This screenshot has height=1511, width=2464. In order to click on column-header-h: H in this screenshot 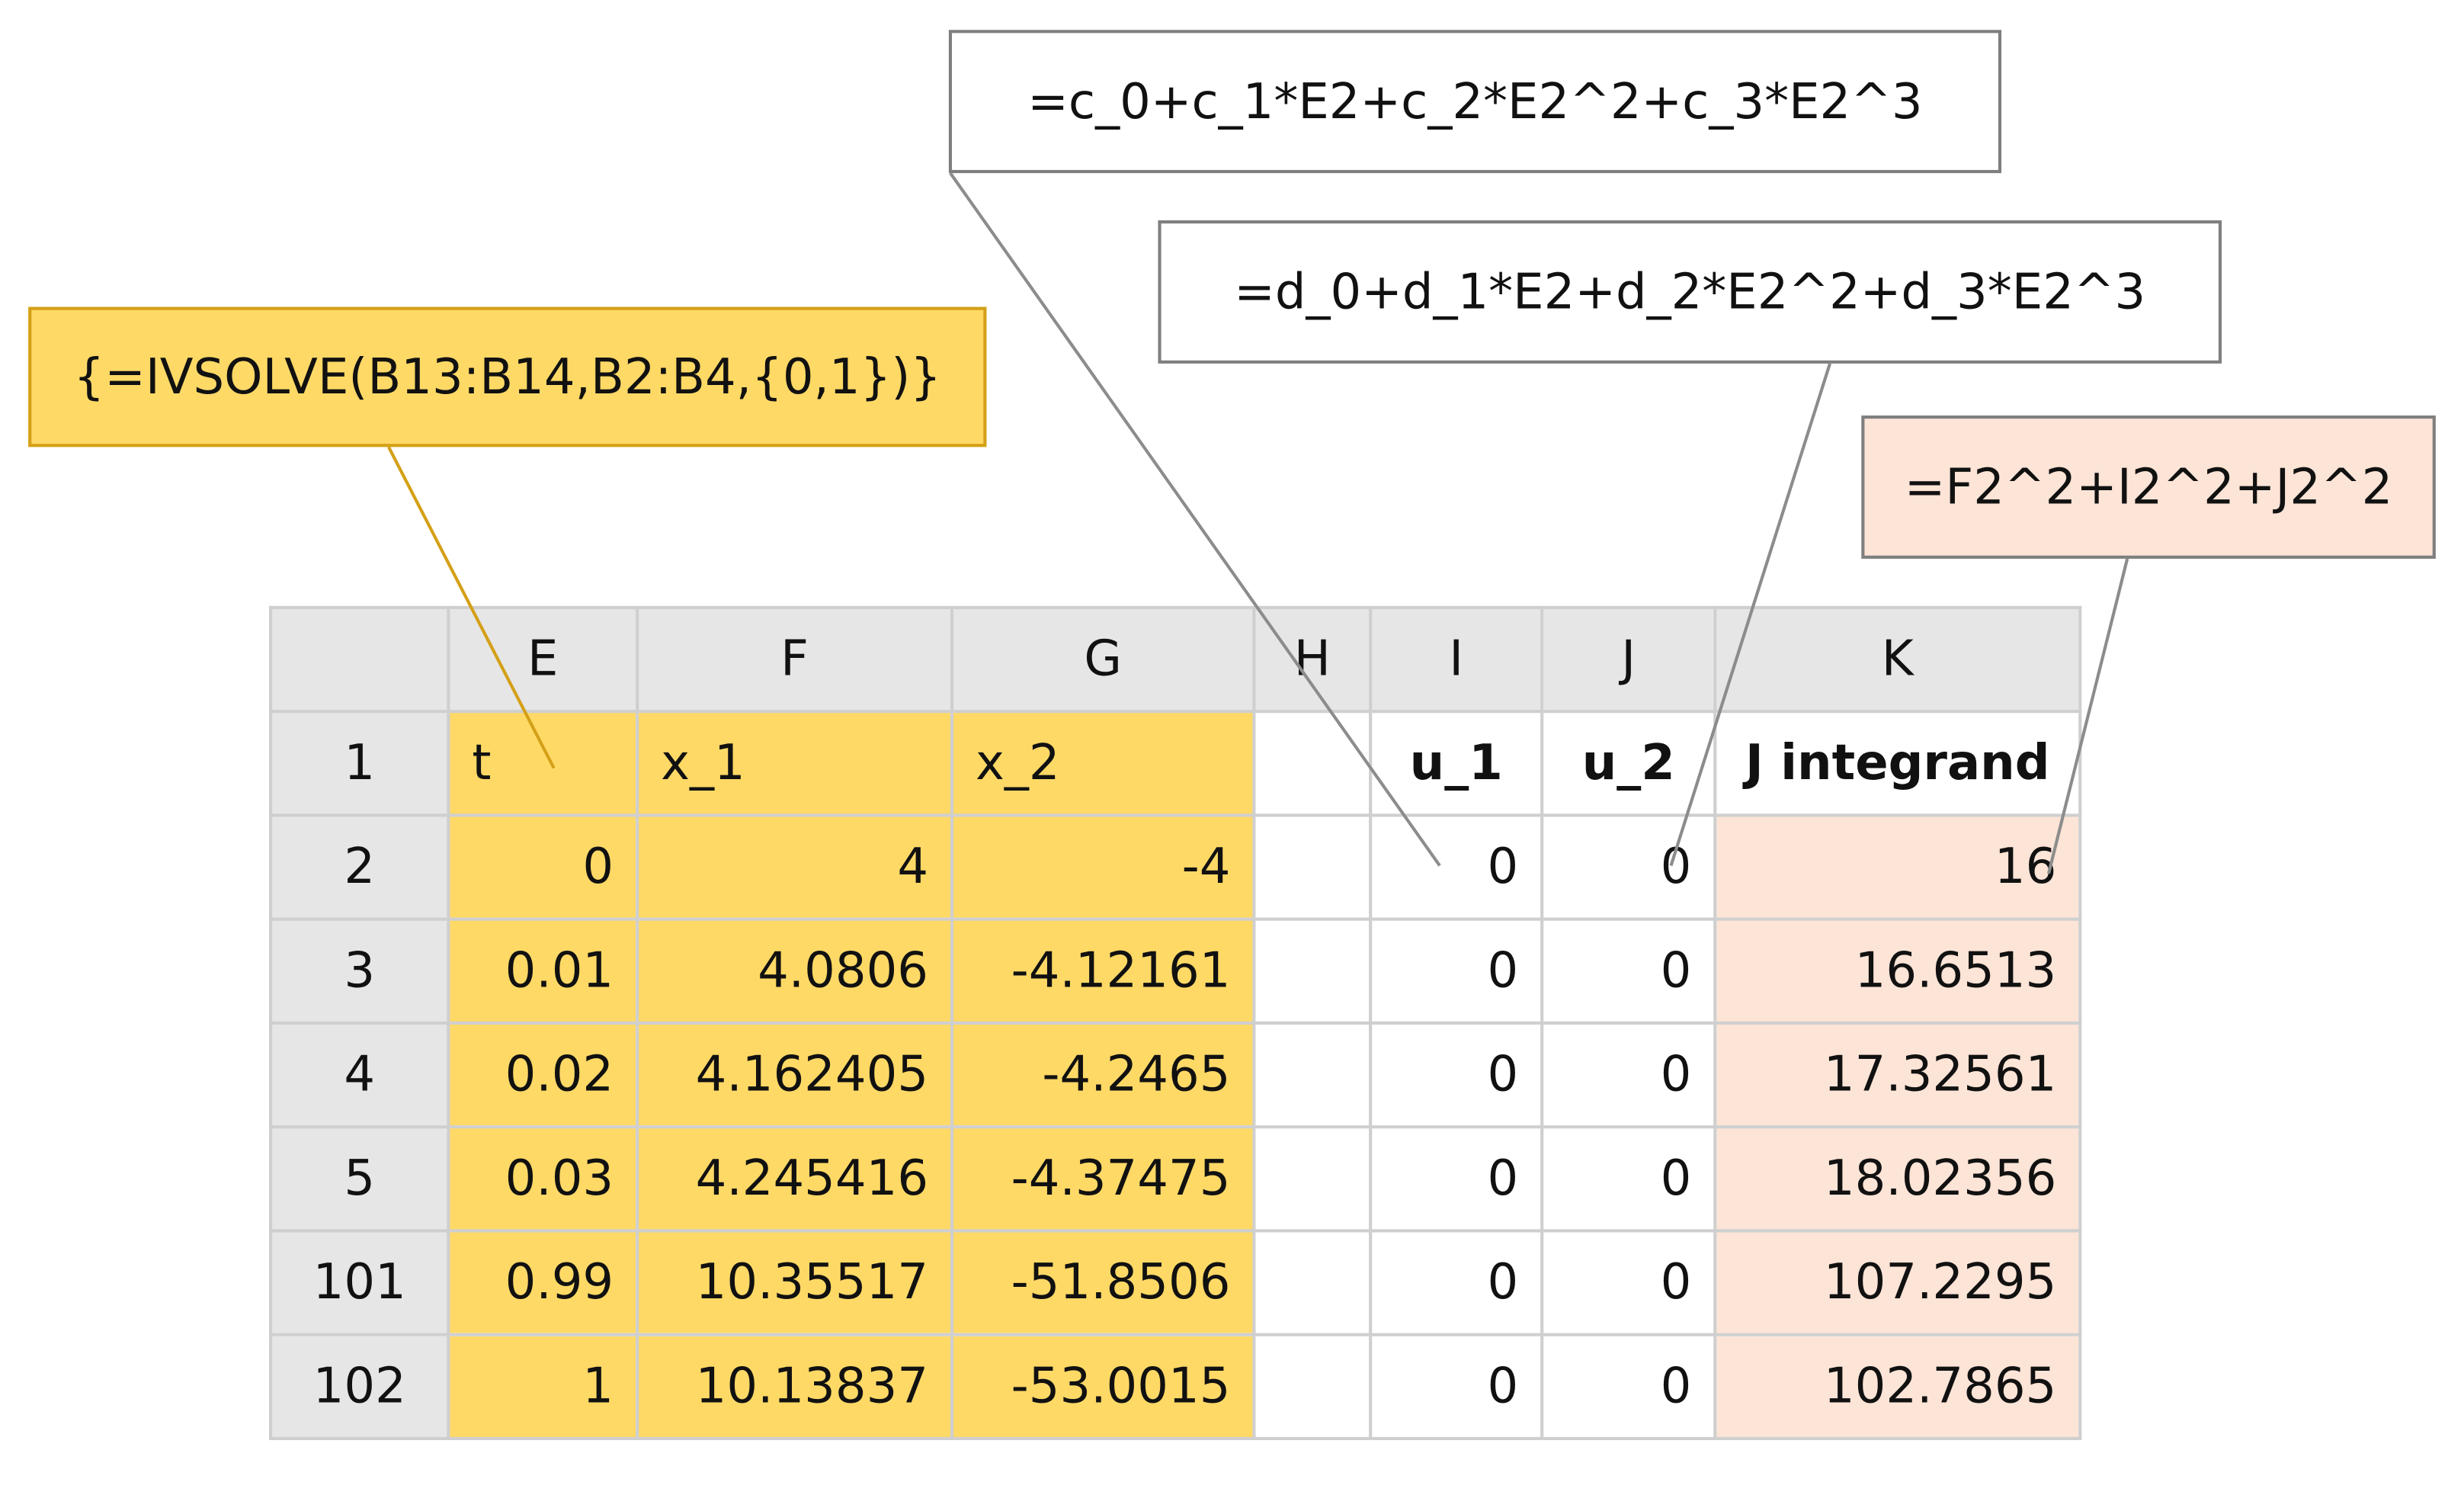, I will do `click(1312, 659)`.